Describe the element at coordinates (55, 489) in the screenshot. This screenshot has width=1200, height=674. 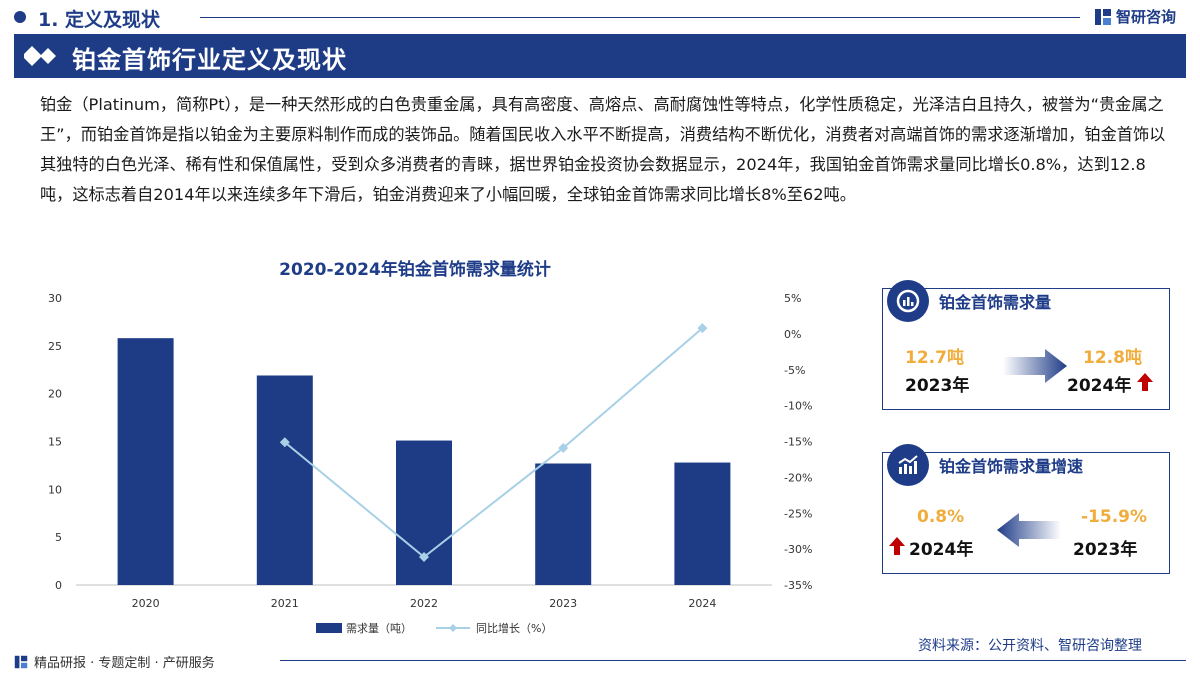
I see `y-left-tick-label: 10` at that location.